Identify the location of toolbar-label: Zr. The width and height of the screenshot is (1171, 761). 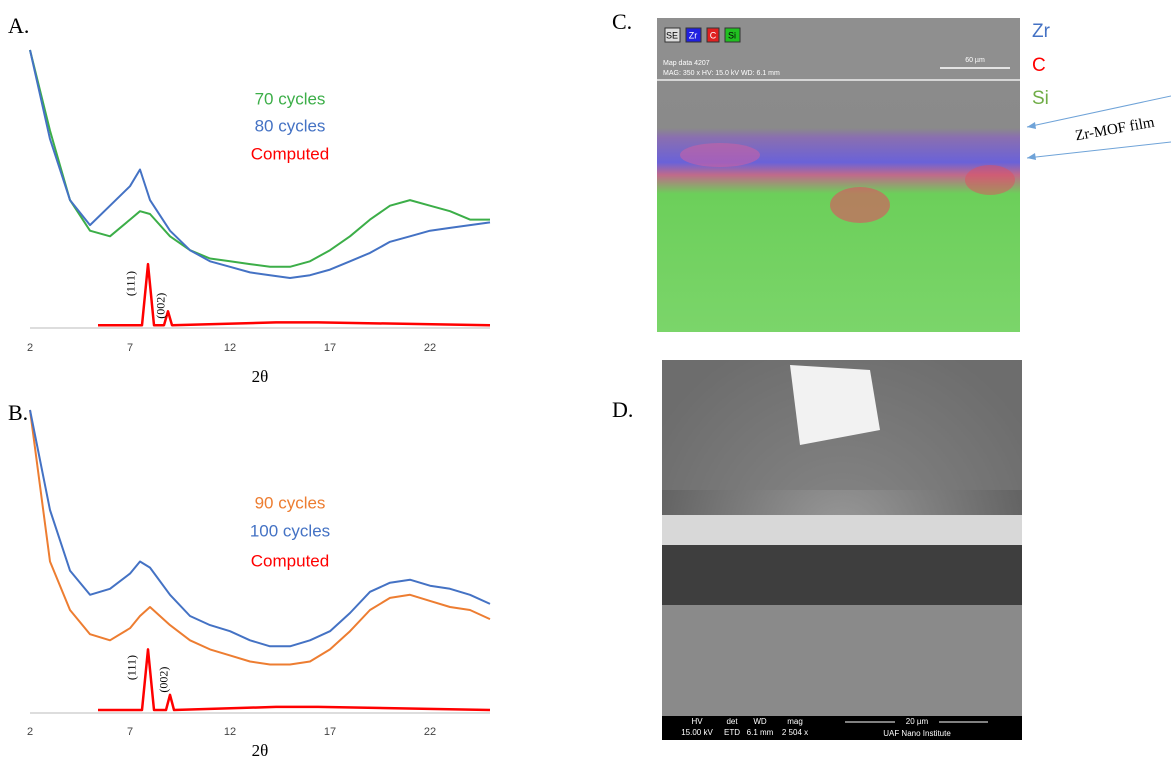
(693, 35).